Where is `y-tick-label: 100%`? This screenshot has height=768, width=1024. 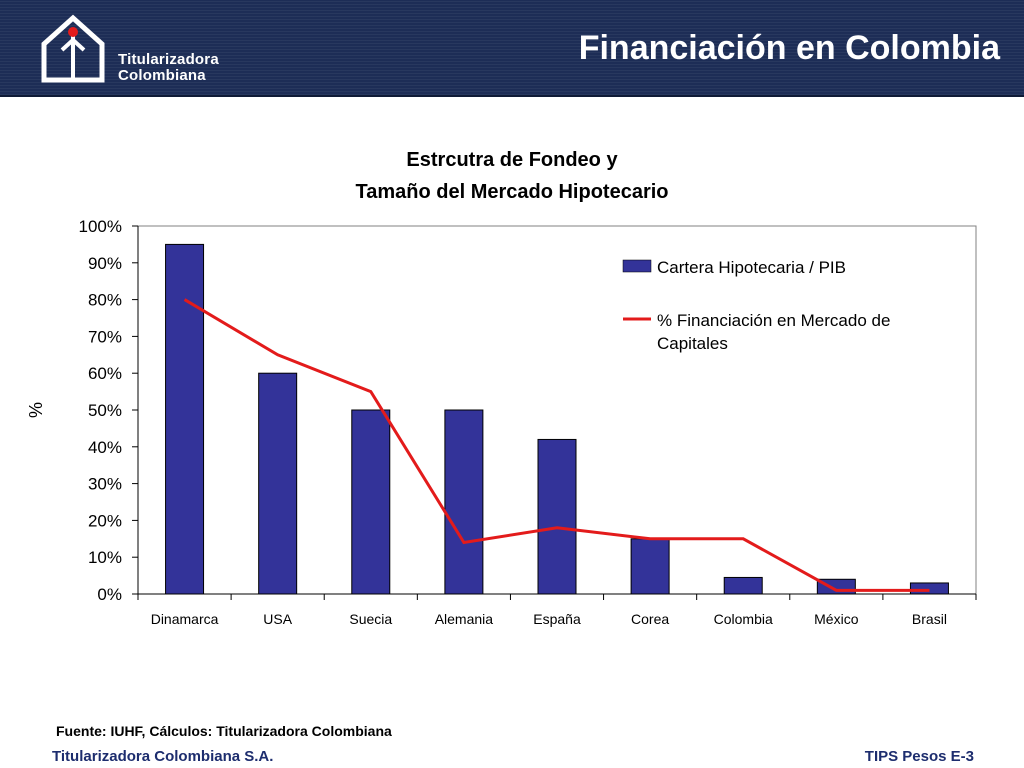
y-tick-label: 100% is located at coordinates (100, 226).